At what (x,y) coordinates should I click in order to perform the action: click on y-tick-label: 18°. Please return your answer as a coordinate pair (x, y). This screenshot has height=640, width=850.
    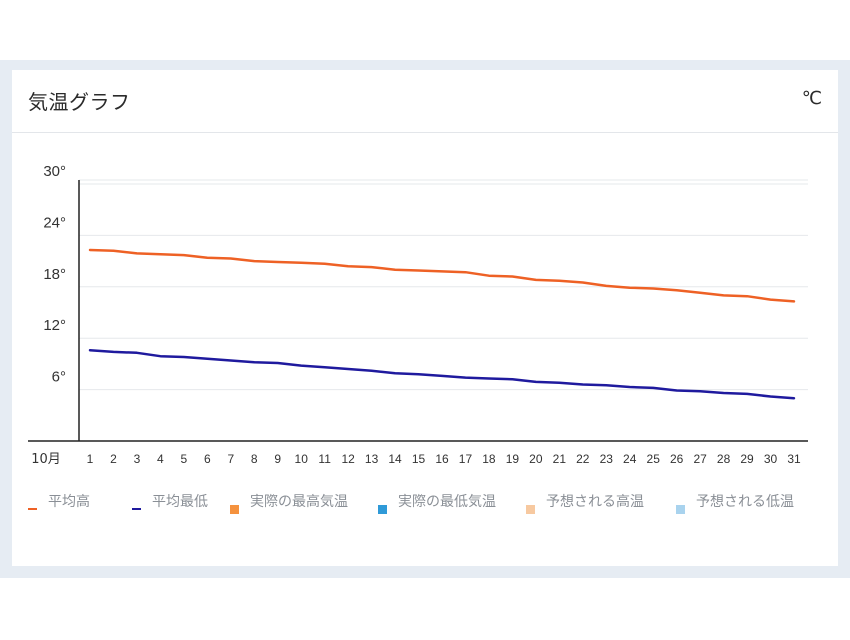
    Looking at the image, I should click on (54, 274).